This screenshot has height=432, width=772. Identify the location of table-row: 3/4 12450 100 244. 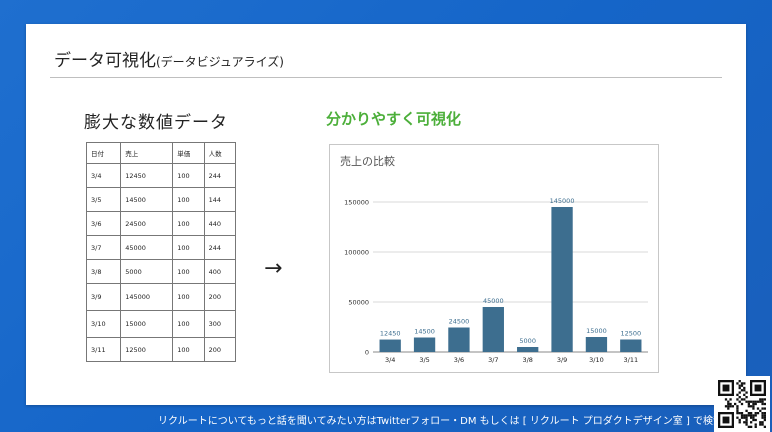
(161, 175).